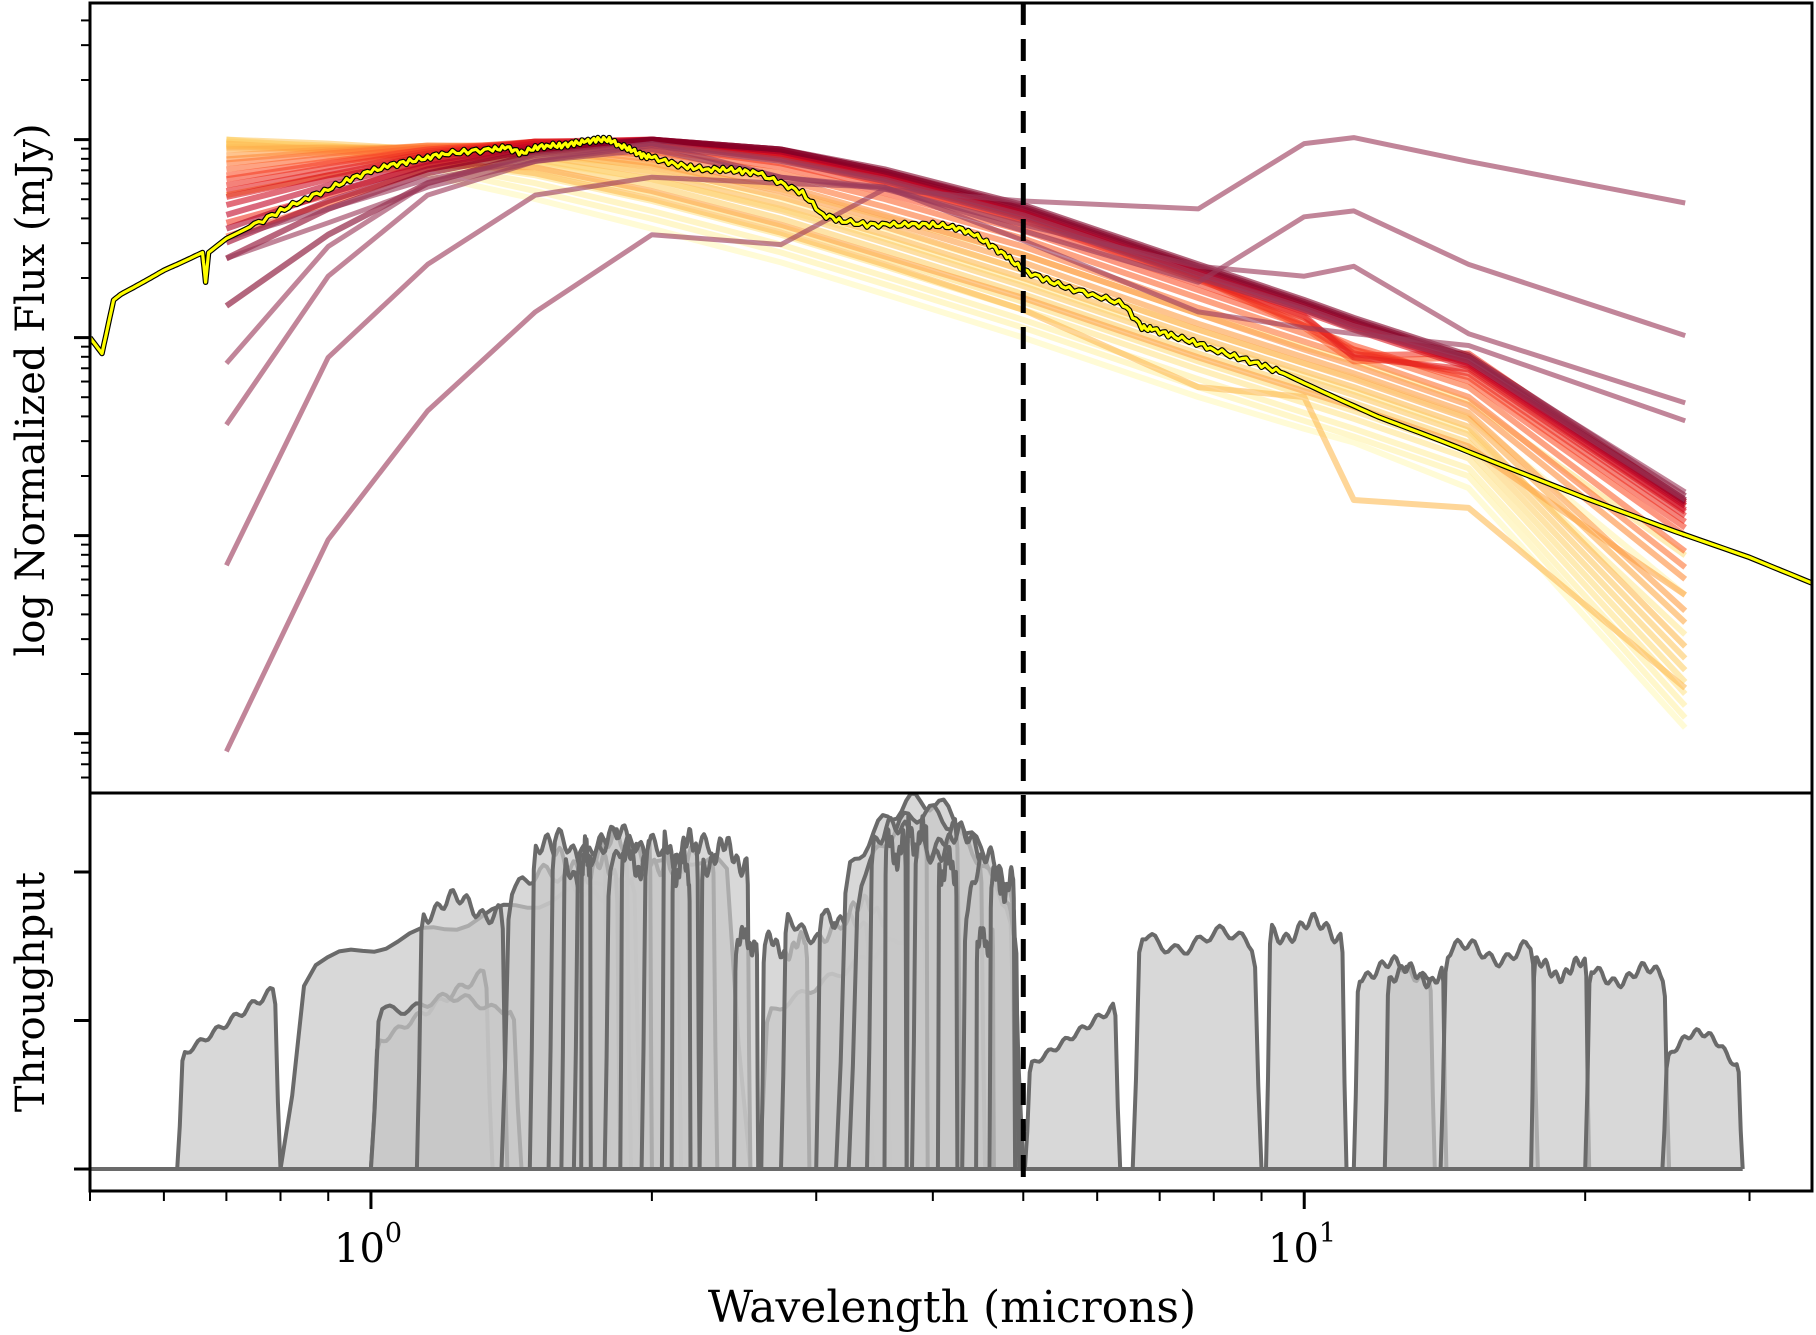  What do you see at coordinates (920, 1200) in the screenshot?
I see `x-axis-ticks` at bounding box center [920, 1200].